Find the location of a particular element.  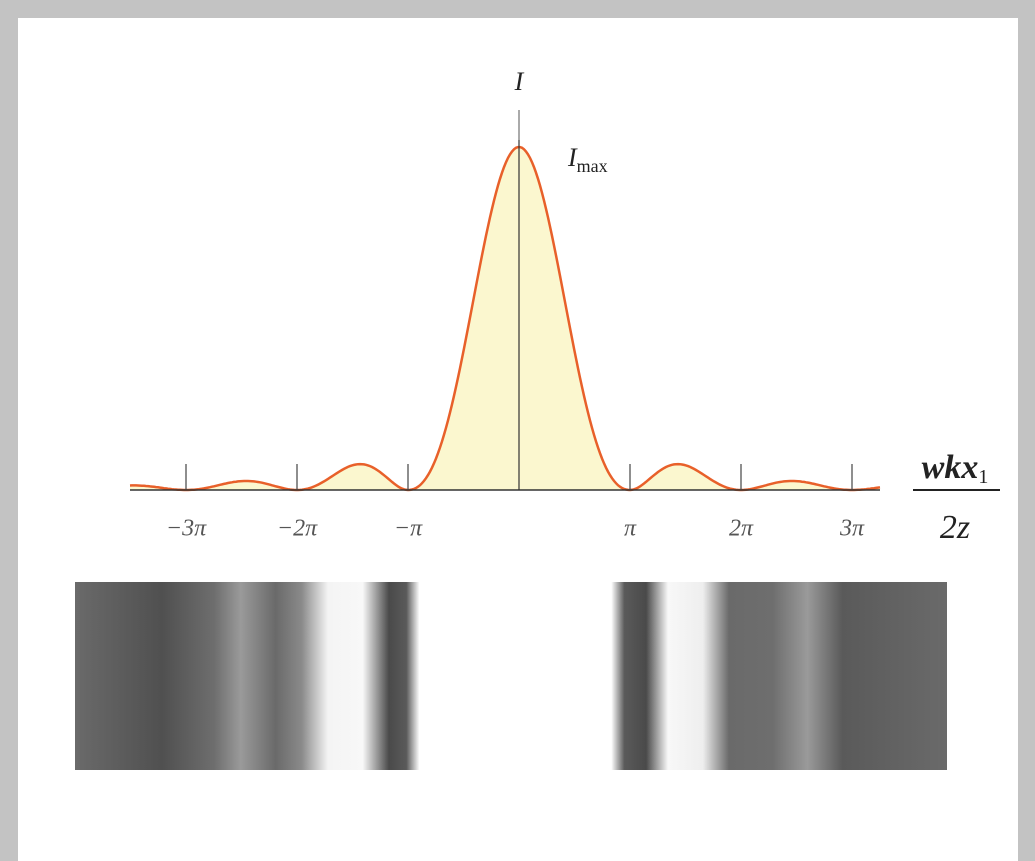

x-label-sub: 1 is located at coordinates (983, 477).